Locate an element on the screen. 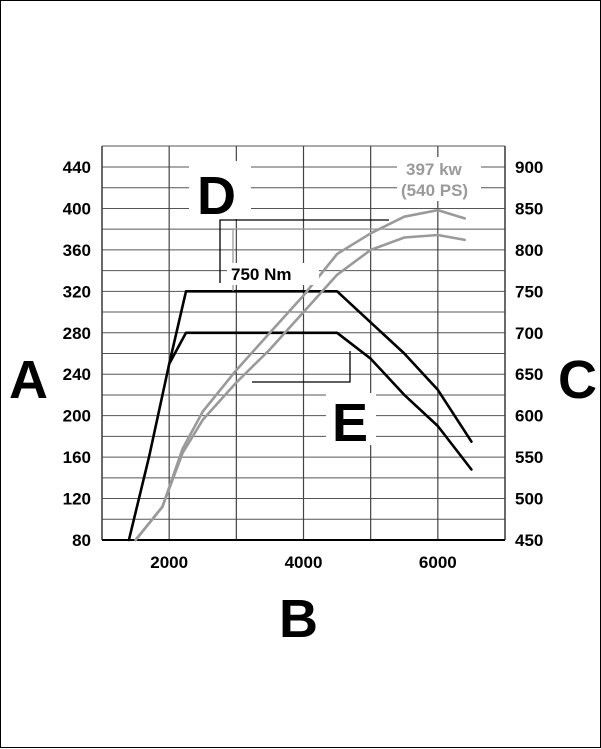 The image size is (601, 749). right-tick-label: 900 is located at coordinates (529, 167).